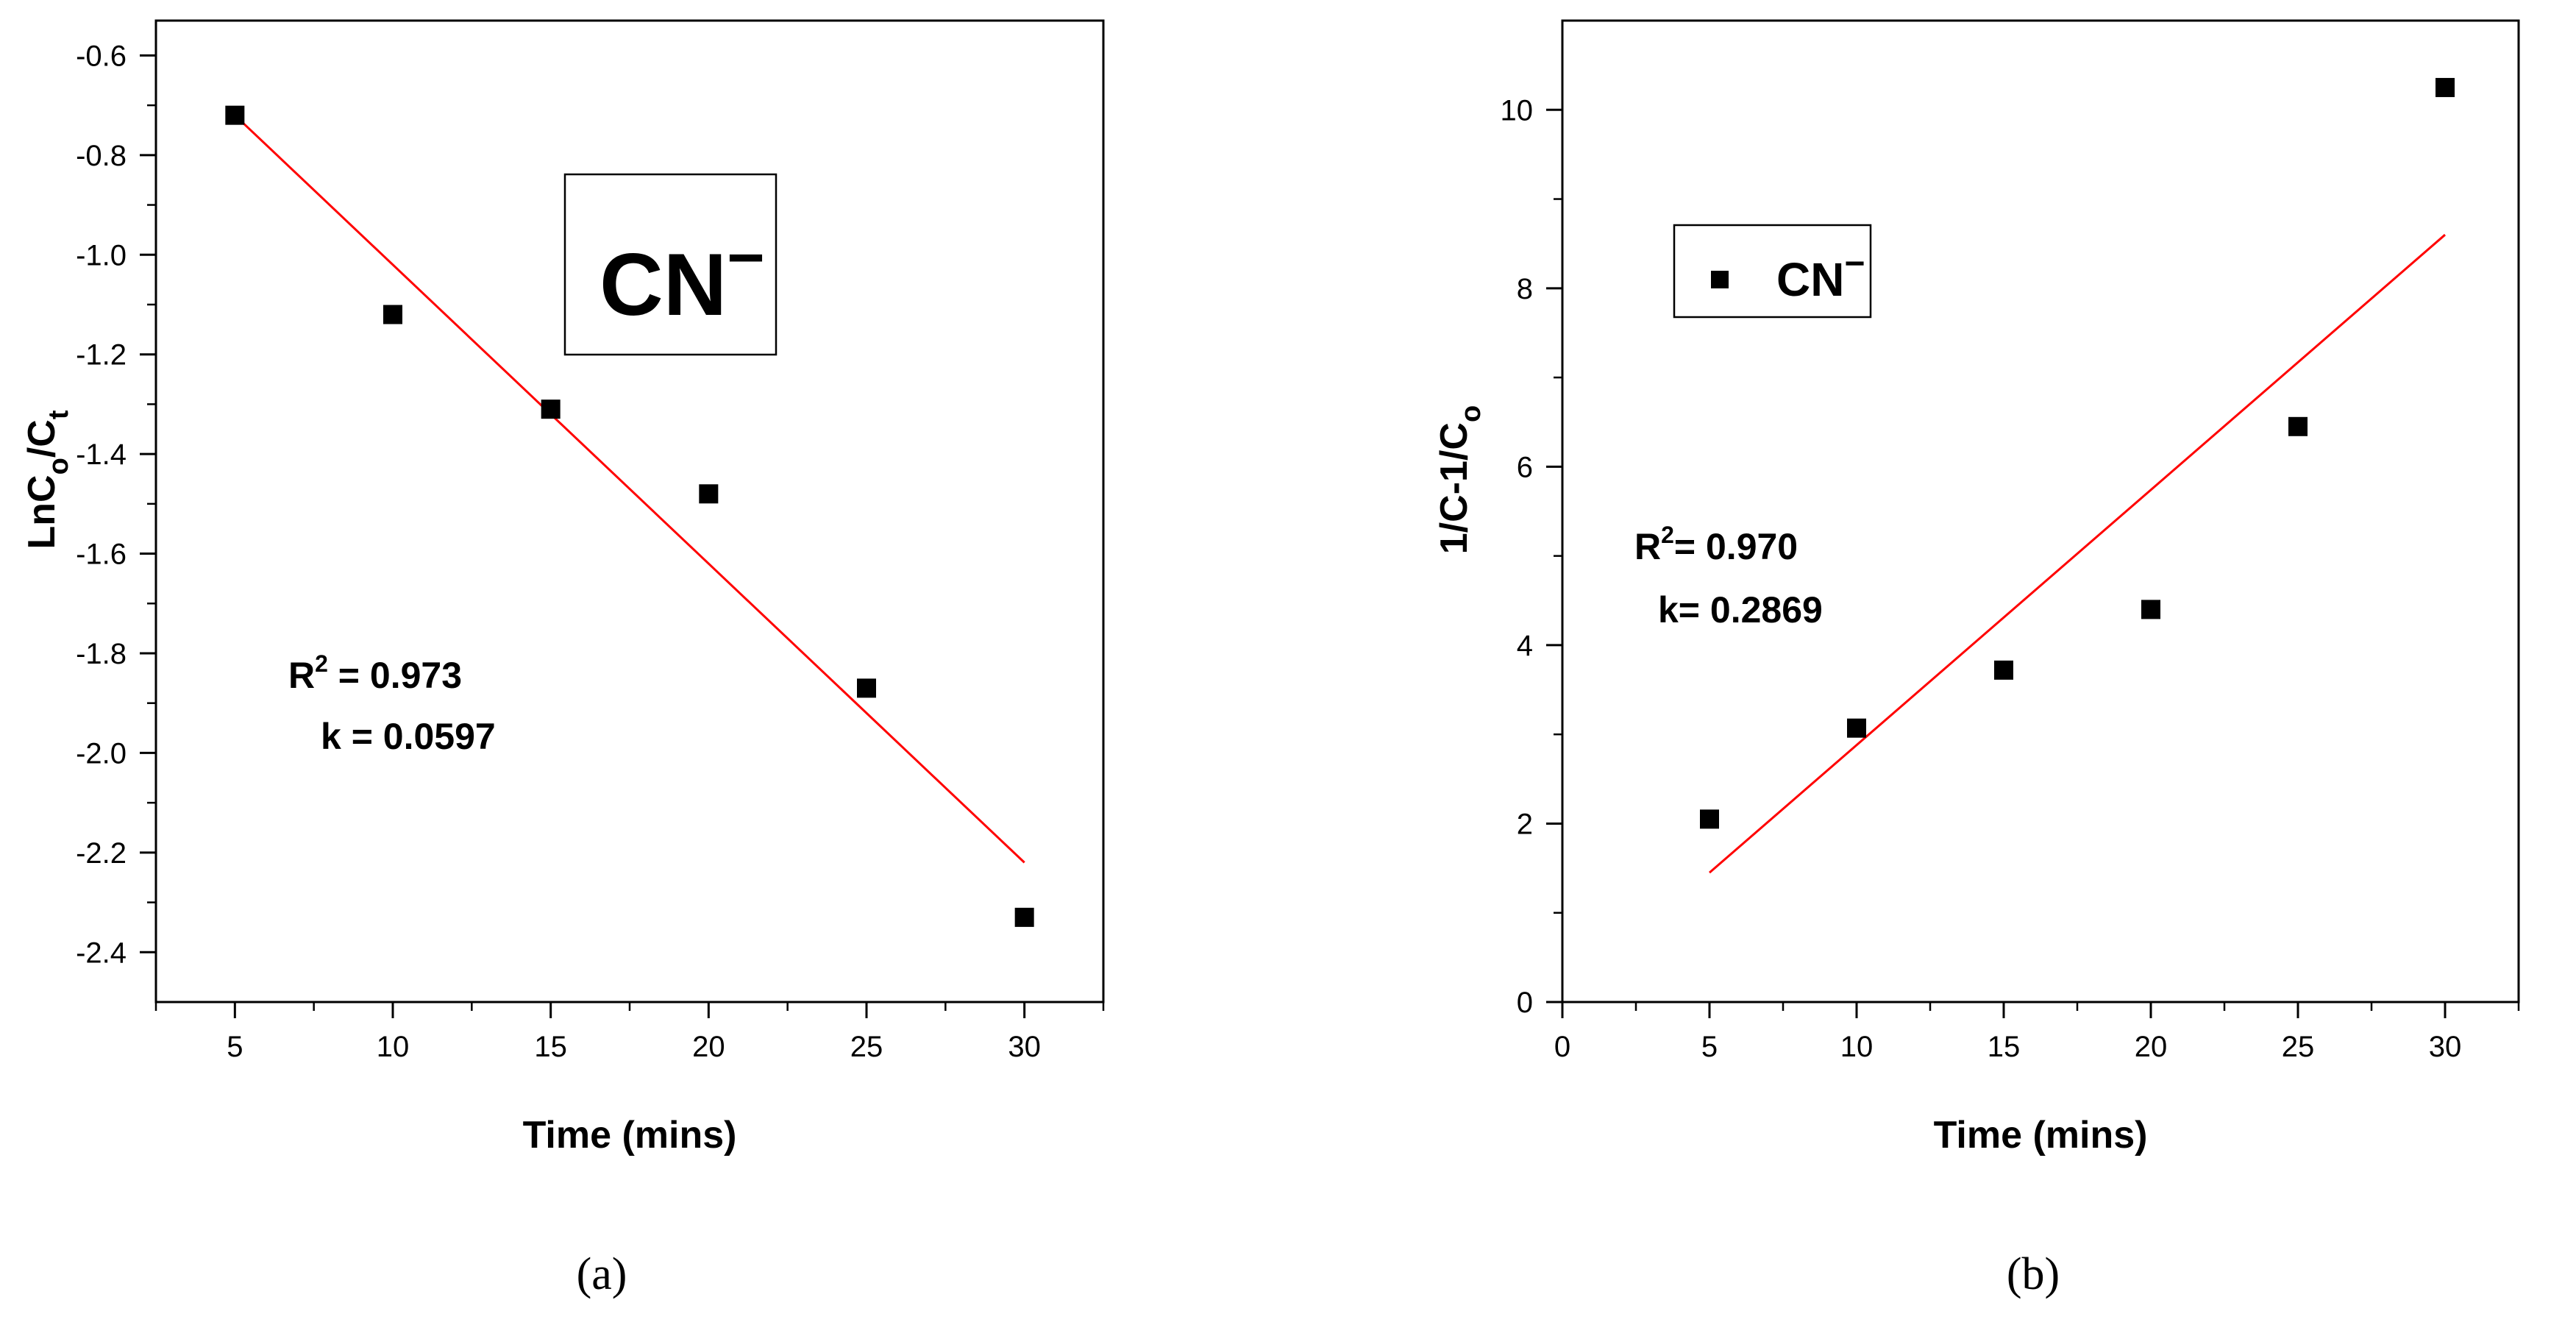 This screenshot has width=2576, height=1325. Describe the element at coordinates (101, 255) in the screenshot. I see `y-tick-label: -1.0` at that location.